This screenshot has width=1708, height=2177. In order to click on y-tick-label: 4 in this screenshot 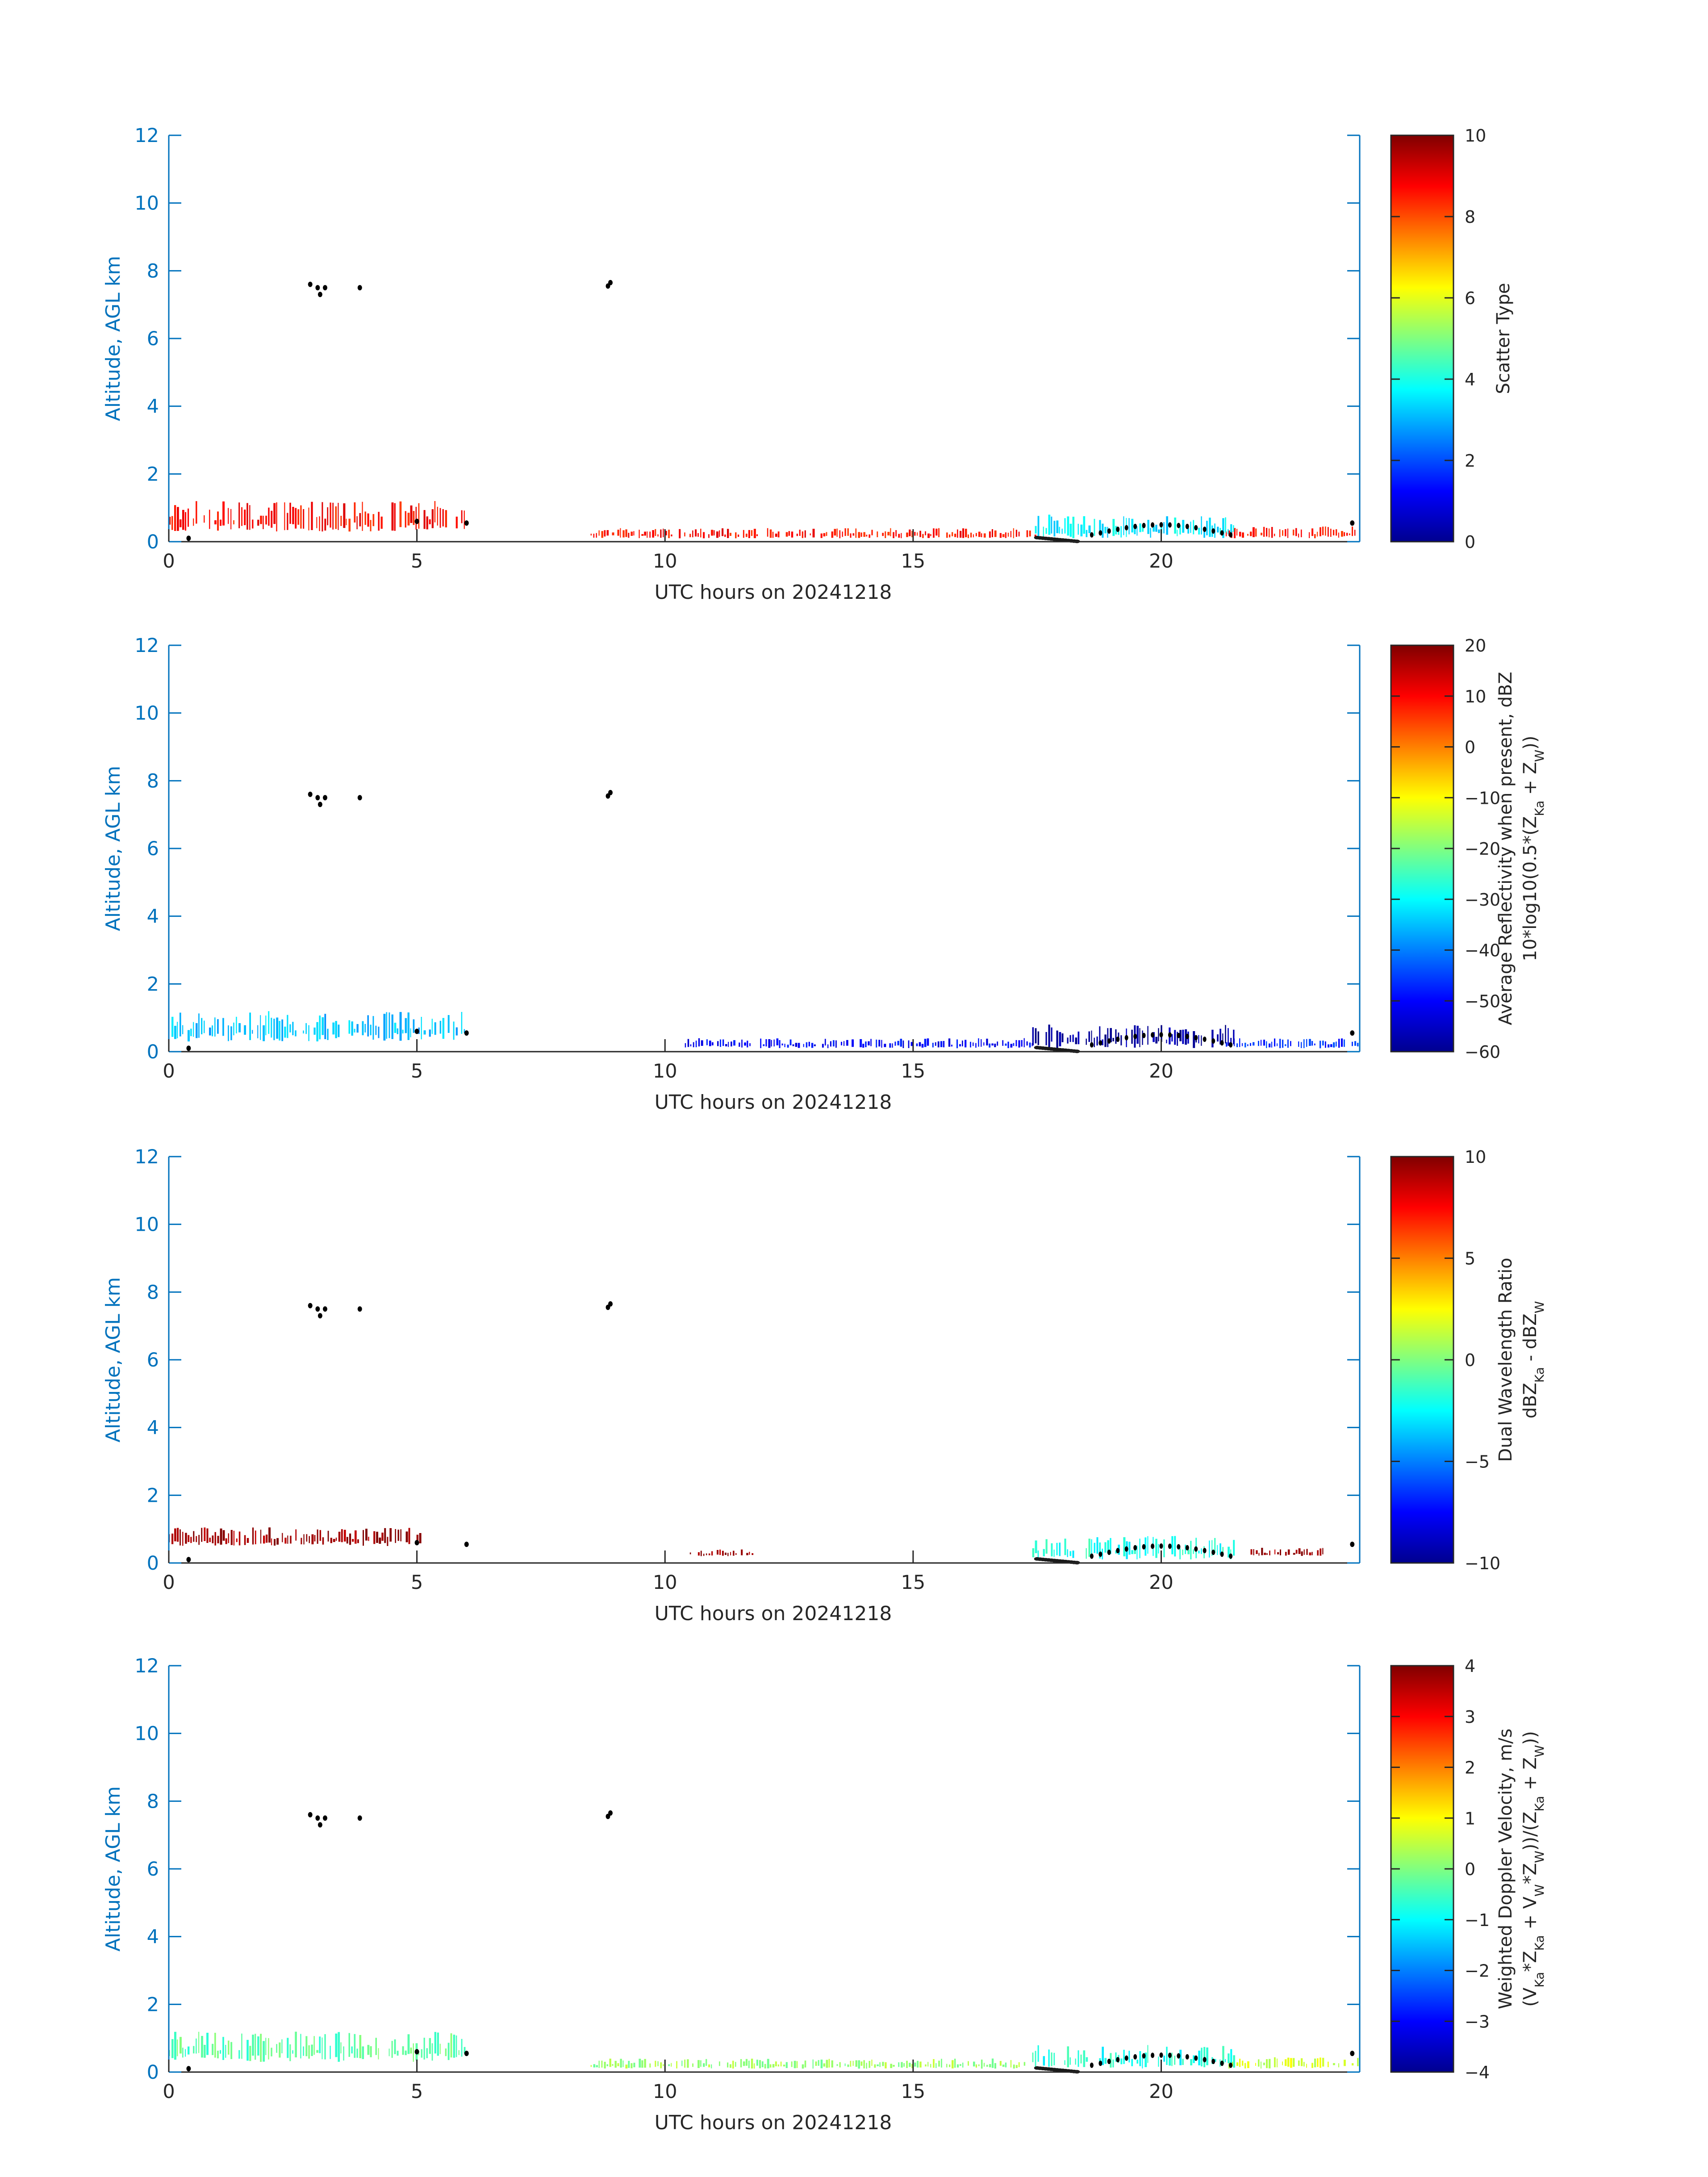, I will do `click(153, 917)`.